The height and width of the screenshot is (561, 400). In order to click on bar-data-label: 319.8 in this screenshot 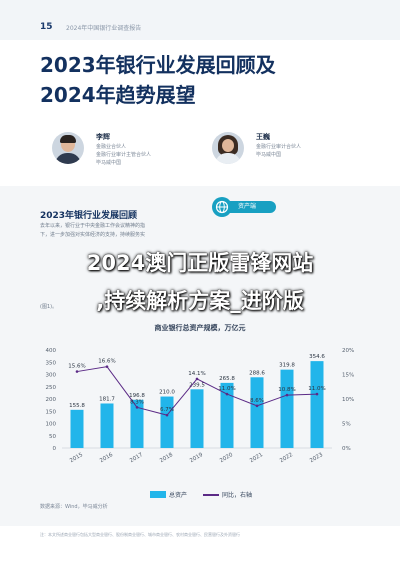, I will do `click(287, 366)`.